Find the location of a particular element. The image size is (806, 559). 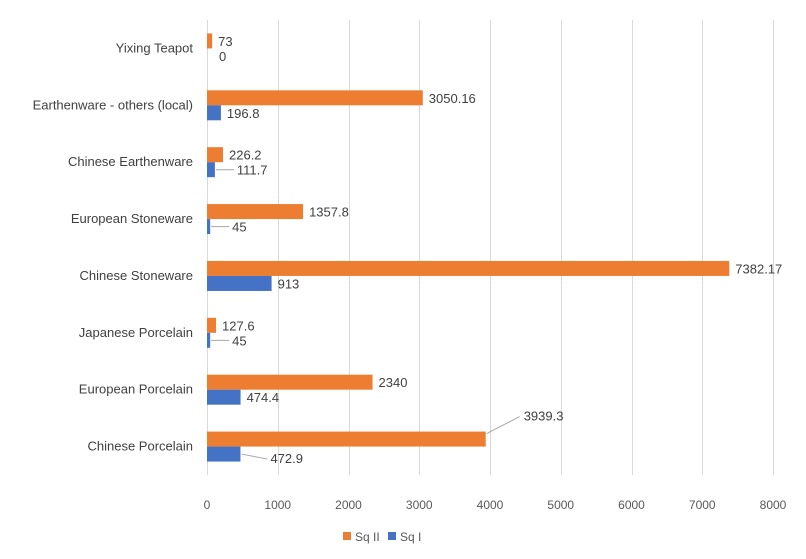

data-label-sq-i: 196.8 is located at coordinates (243, 113).